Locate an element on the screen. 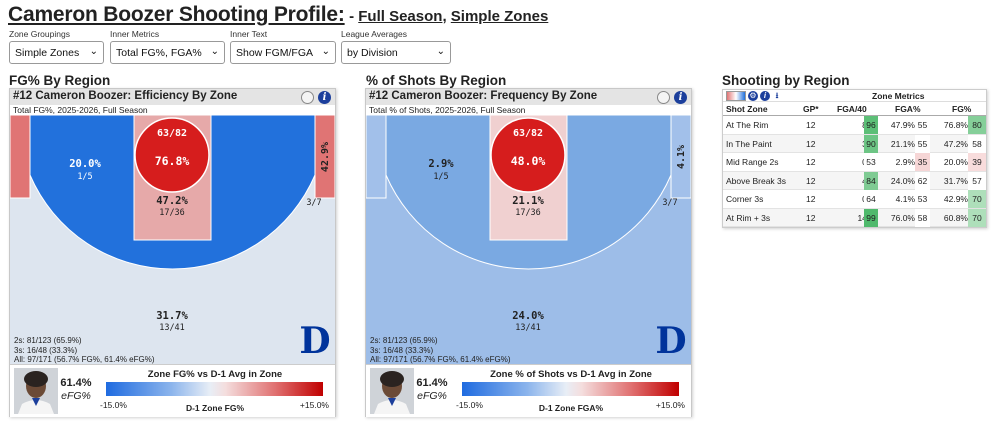 Image resolution: width=1001 pixels, height=431 pixels. zone-cell: At Rim + 3s is located at coordinates (748, 217).